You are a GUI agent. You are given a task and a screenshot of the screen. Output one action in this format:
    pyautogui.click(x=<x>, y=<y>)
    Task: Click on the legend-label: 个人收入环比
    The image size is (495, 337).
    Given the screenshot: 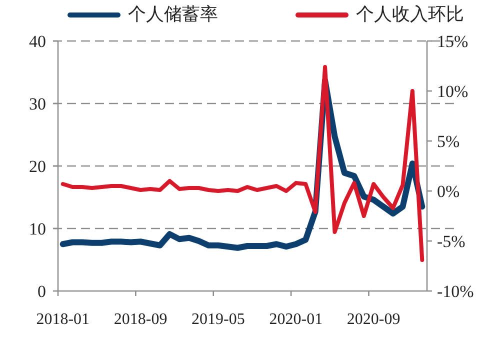 What is the action you would take?
    pyautogui.click(x=410, y=14)
    